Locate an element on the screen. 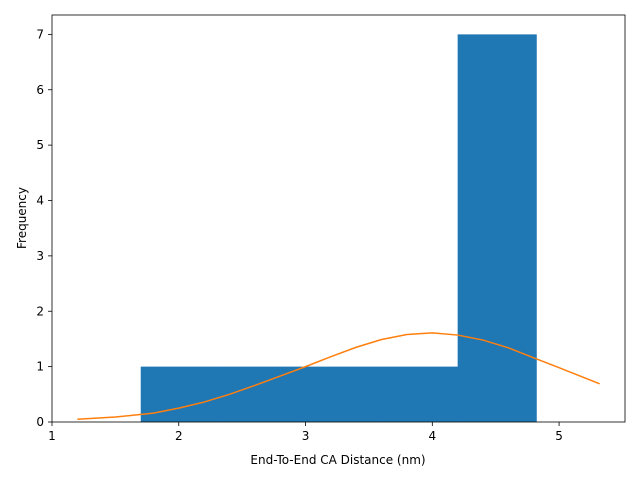 The height and width of the screenshot is (480, 640). y-axis-label: Frequency is located at coordinates (22, 218).